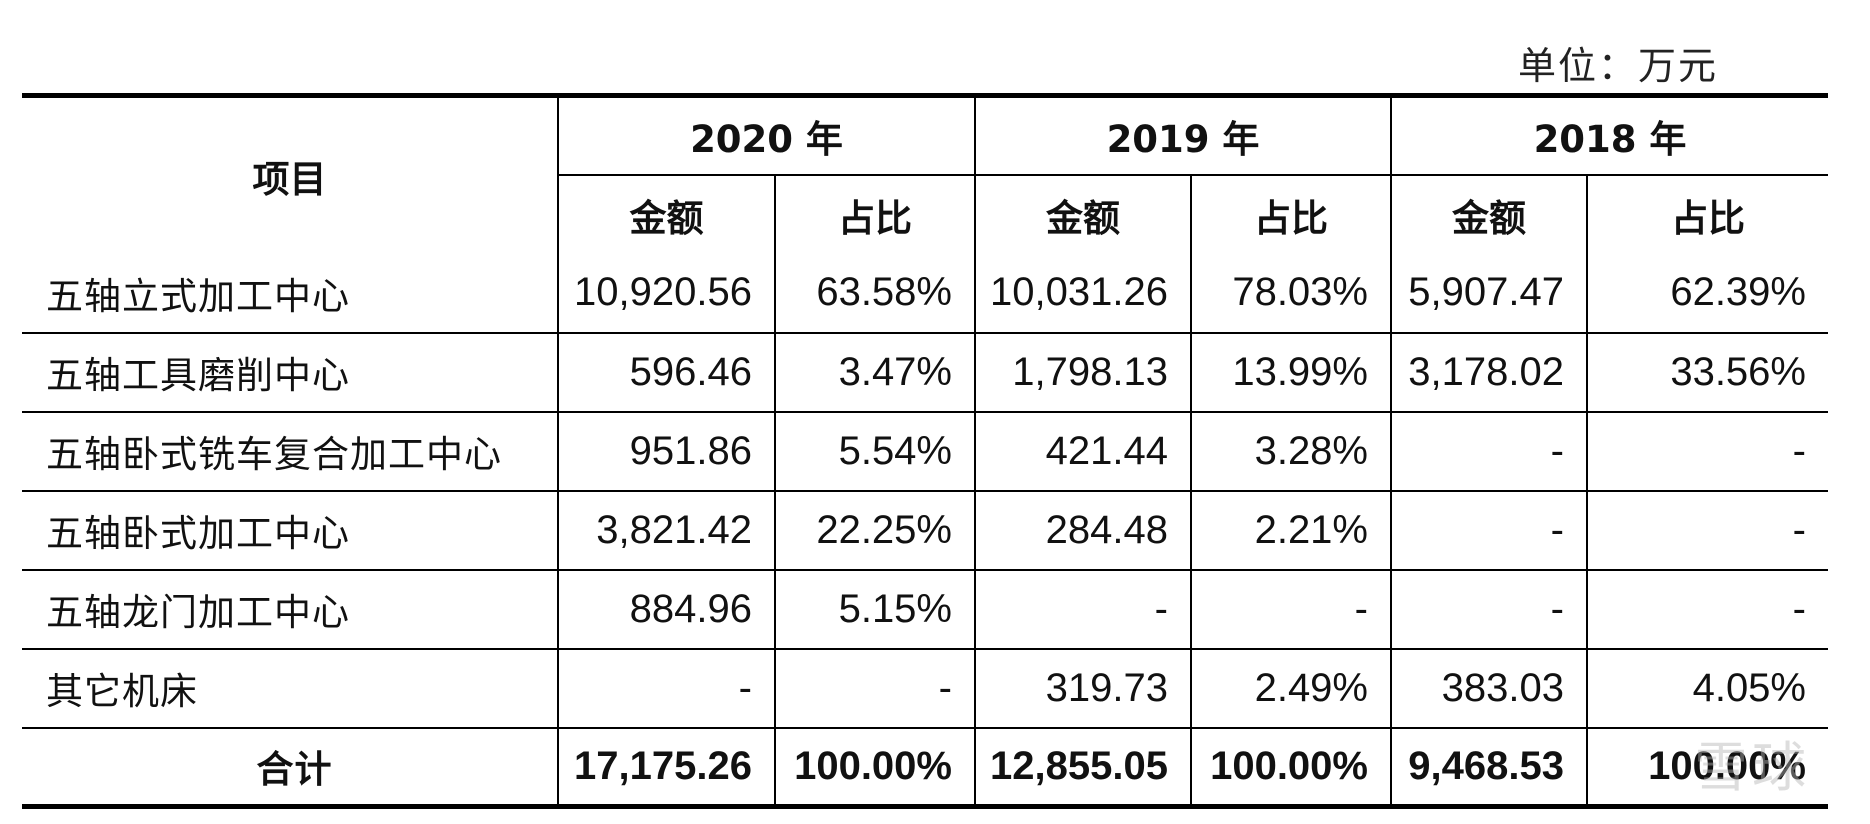 The image size is (1870, 824). What do you see at coordinates (290, 371) in the screenshot?
I see `row-label: 五轴工具磨削中心` at bounding box center [290, 371].